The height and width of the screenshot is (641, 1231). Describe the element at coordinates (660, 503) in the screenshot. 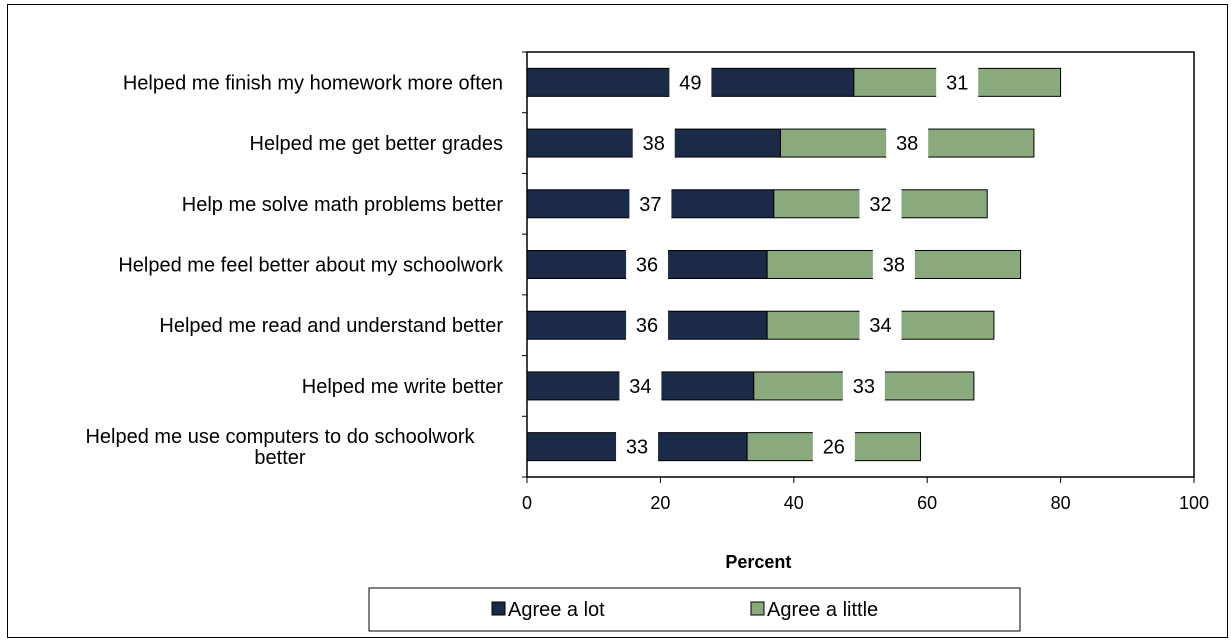

I see `x-tick-label: 20` at that location.